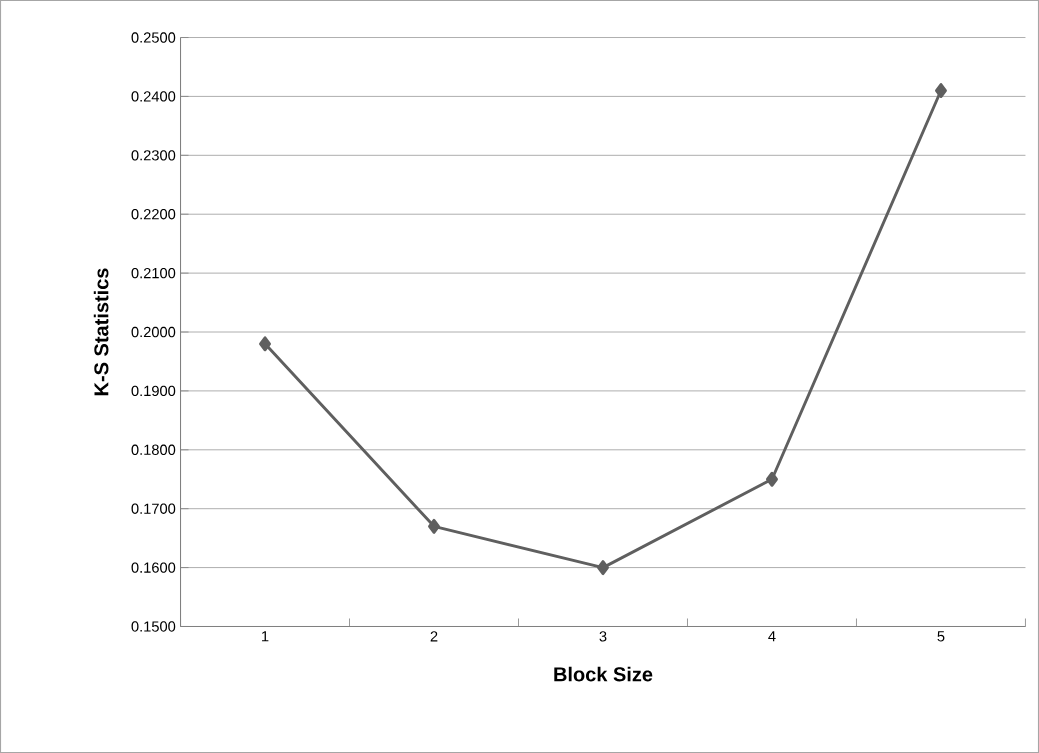 The image size is (1039, 753). What do you see at coordinates (153, 37) in the screenshot?
I see `y-tick-label: 0.2500` at bounding box center [153, 37].